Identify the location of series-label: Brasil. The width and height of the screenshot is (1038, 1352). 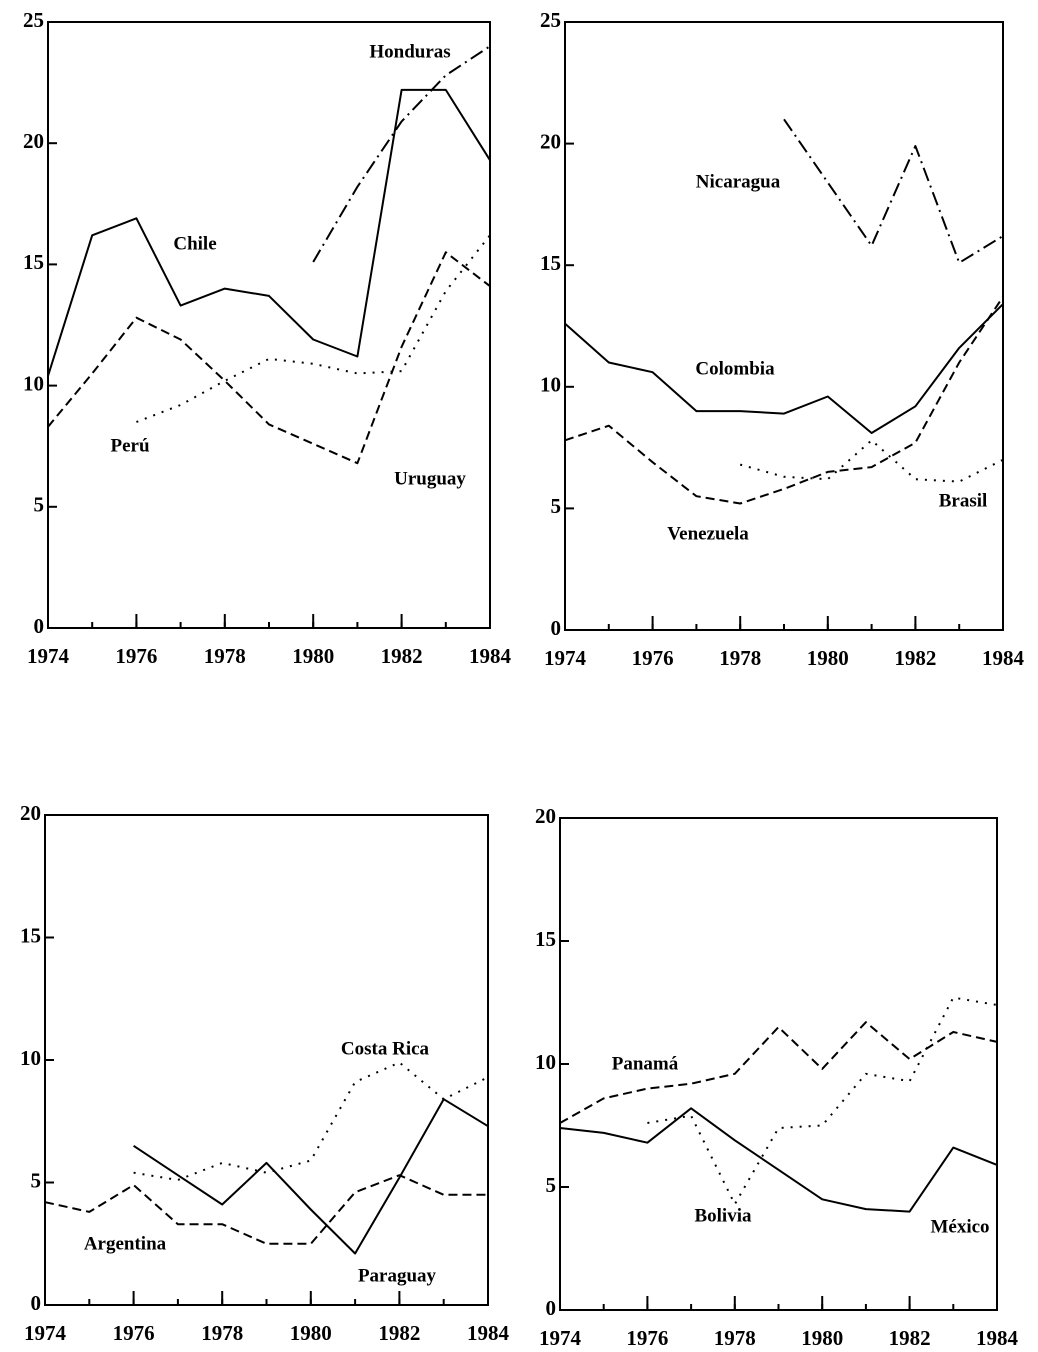
(963, 500).